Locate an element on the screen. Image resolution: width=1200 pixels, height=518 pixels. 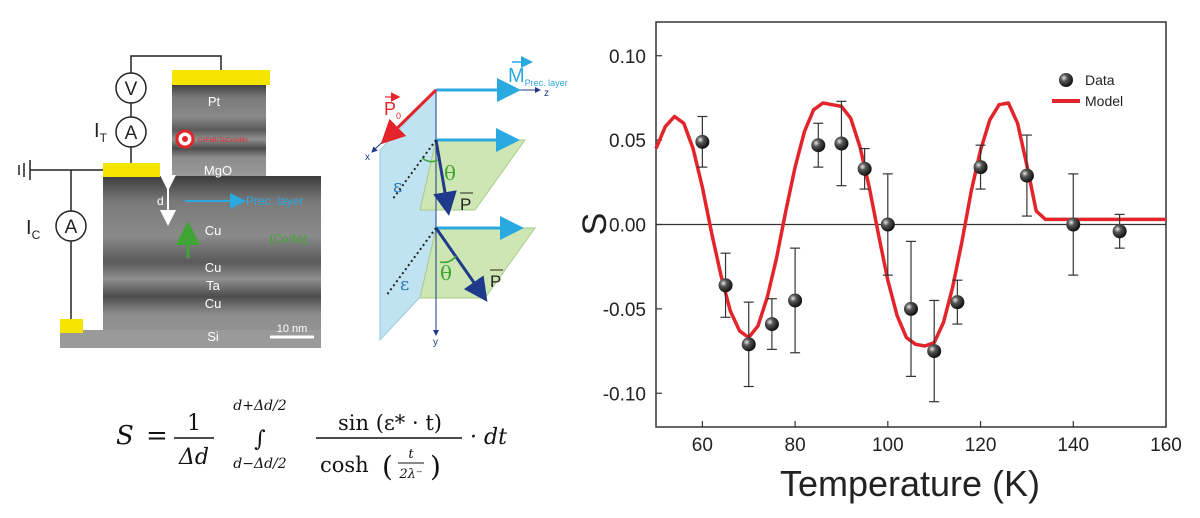
y-axis-label: S is located at coordinates (595, 224).